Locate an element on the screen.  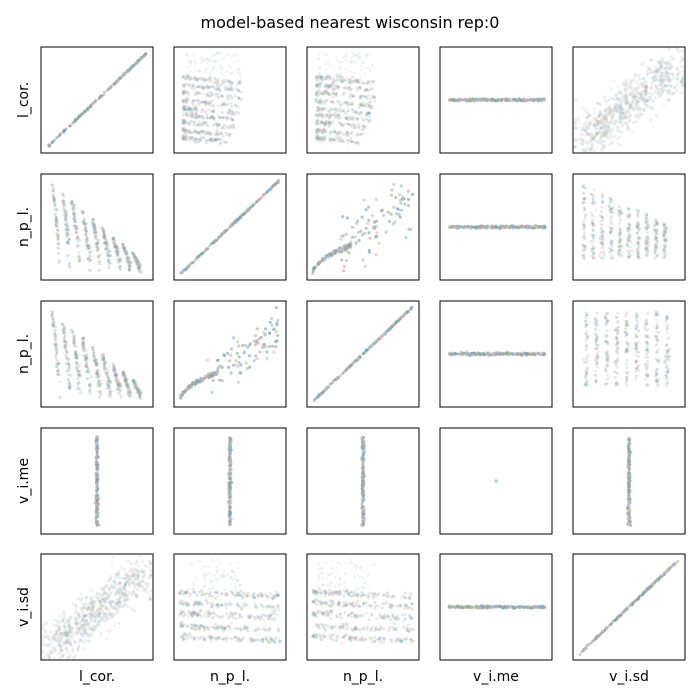
panel-r1-c3 is located at coordinates (363, 100).